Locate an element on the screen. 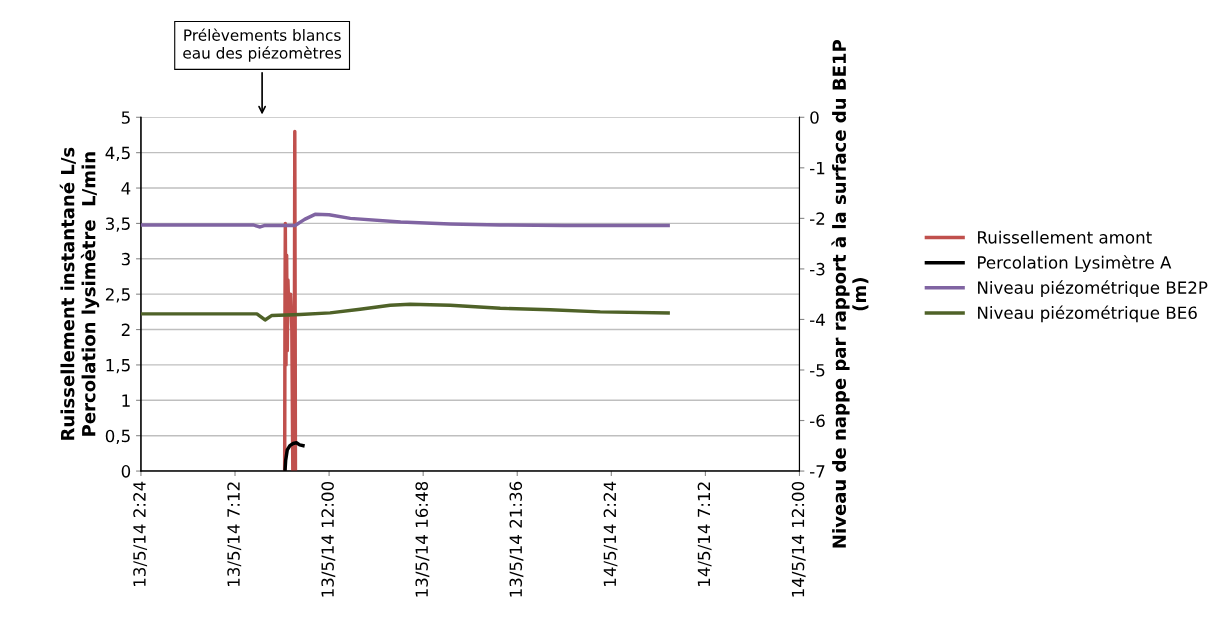  y2-tick-label: -1 is located at coordinates (817, 168).